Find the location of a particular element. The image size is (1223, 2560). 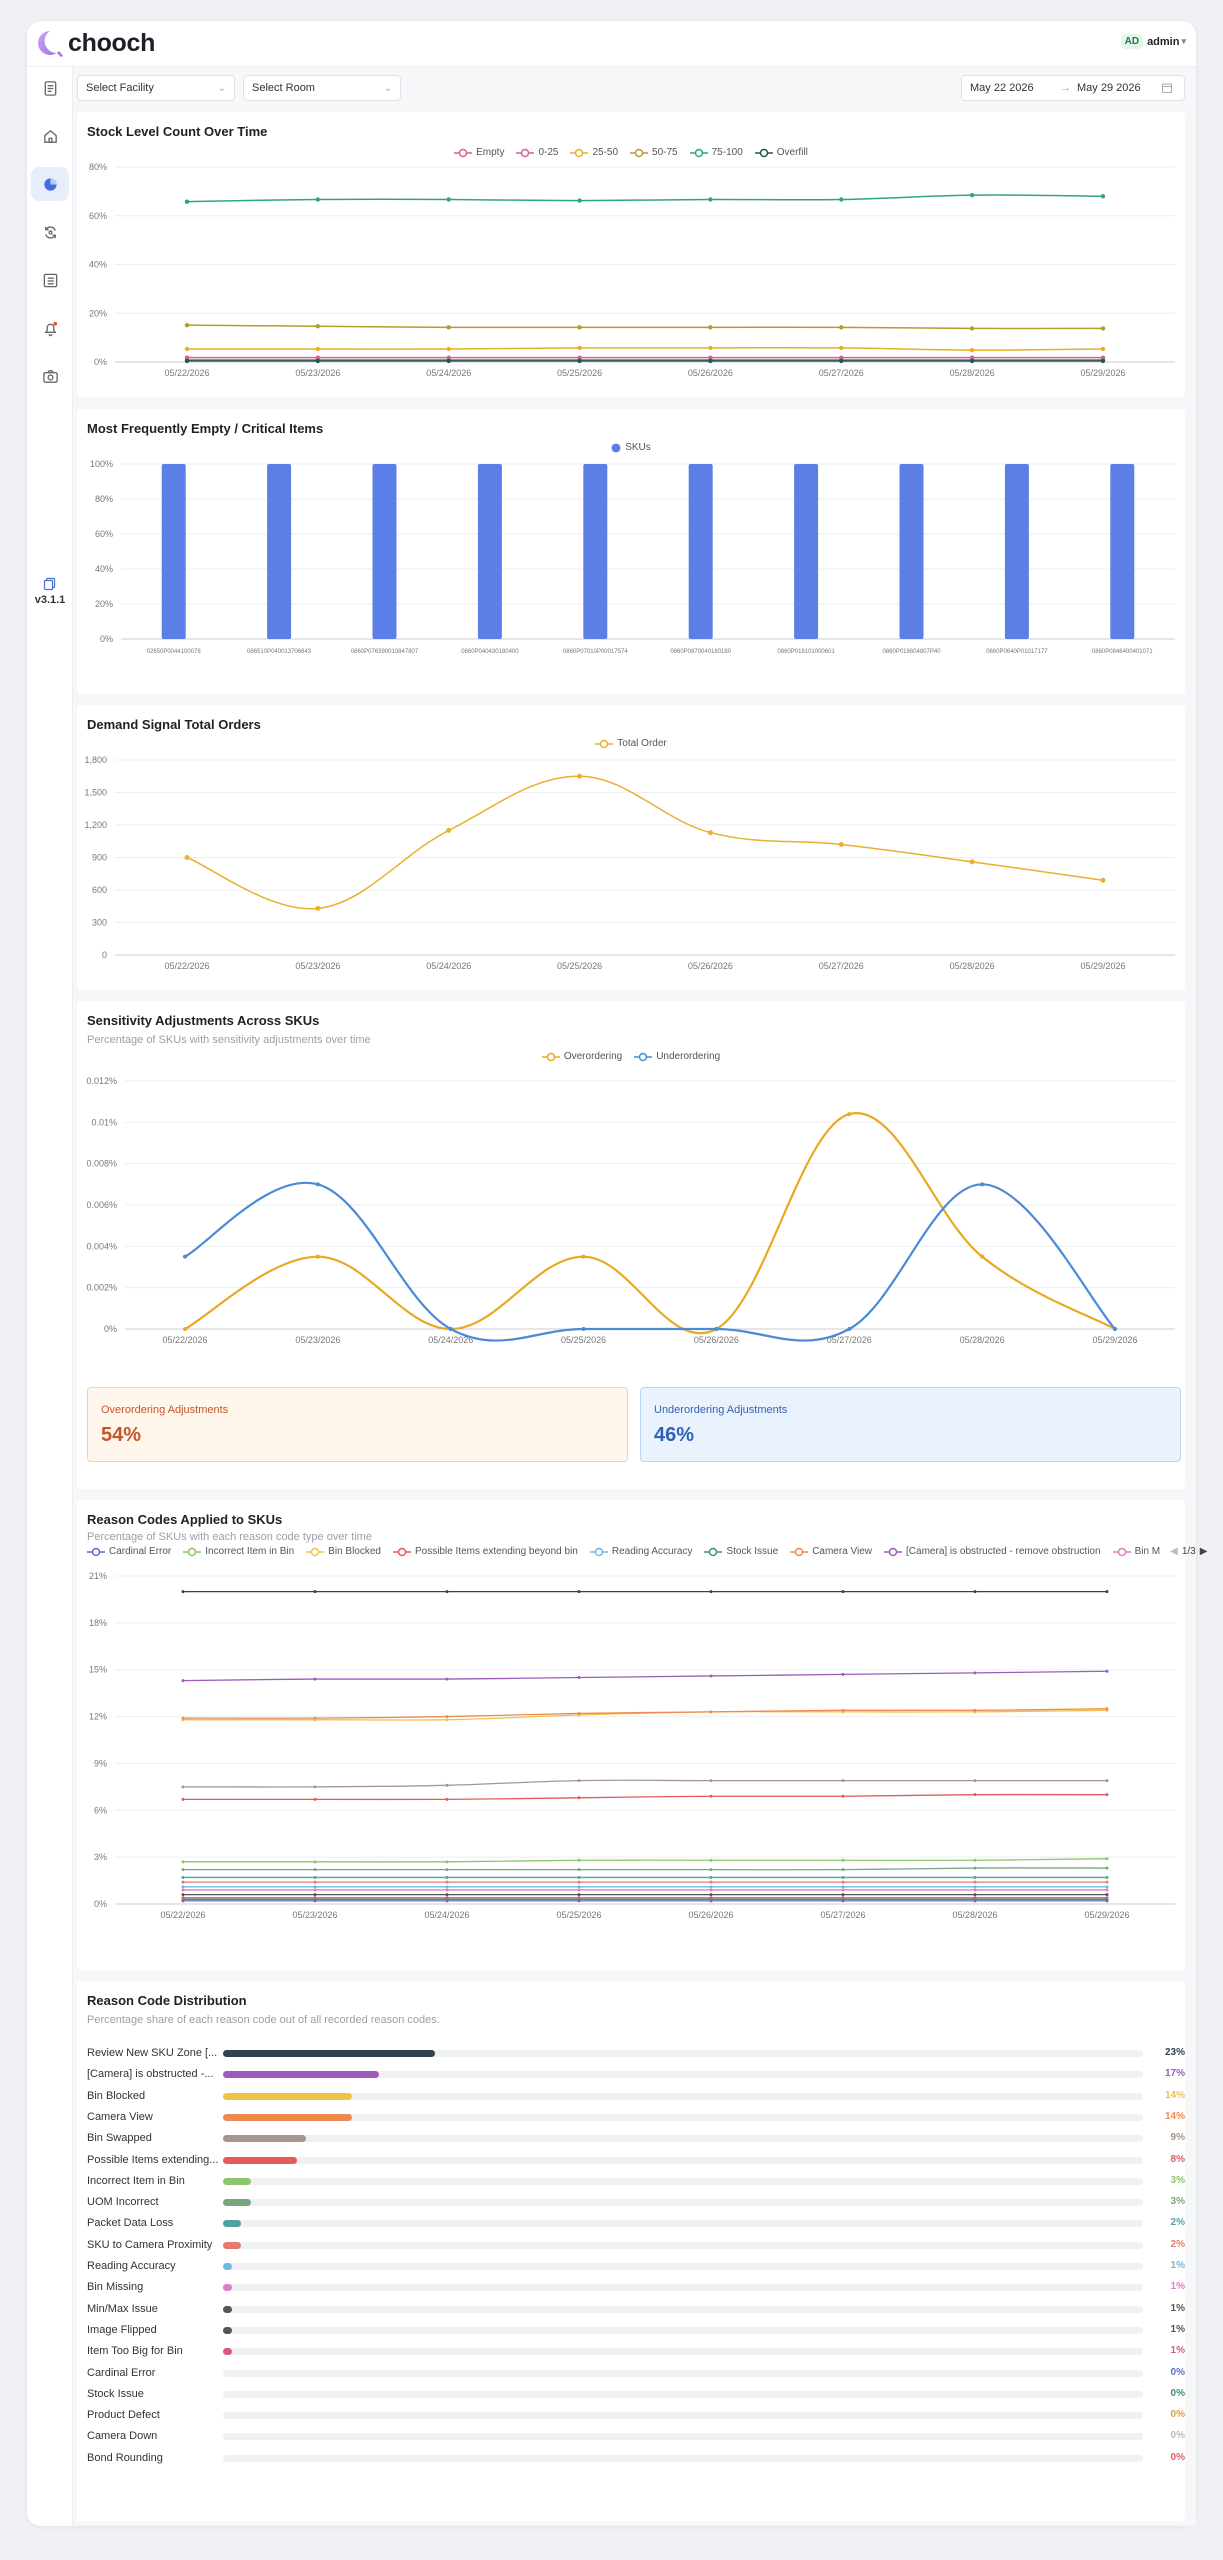

distribution-row: Image Flipped 1% is located at coordinates (636, 2330).